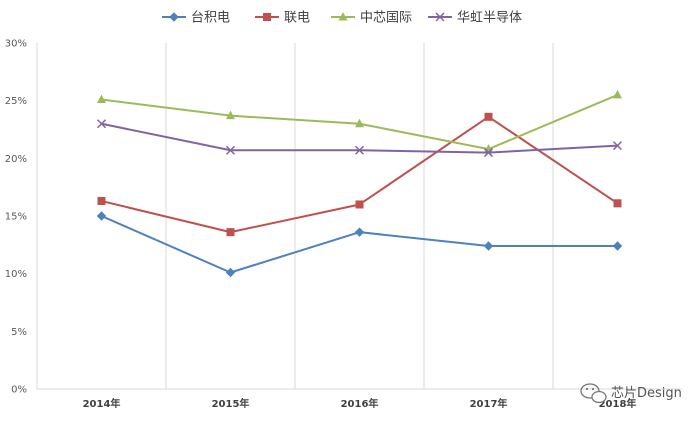 The image size is (697, 421). I want to click on legend-item: 华虹半导体, so click(475, 18).